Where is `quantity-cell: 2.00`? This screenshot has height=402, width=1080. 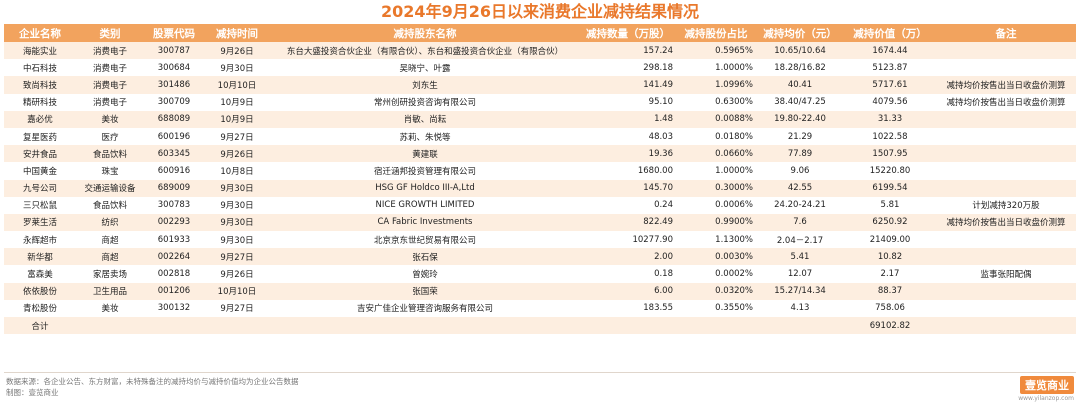 quantity-cell: 2.00 is located at coordinates (628, 257).